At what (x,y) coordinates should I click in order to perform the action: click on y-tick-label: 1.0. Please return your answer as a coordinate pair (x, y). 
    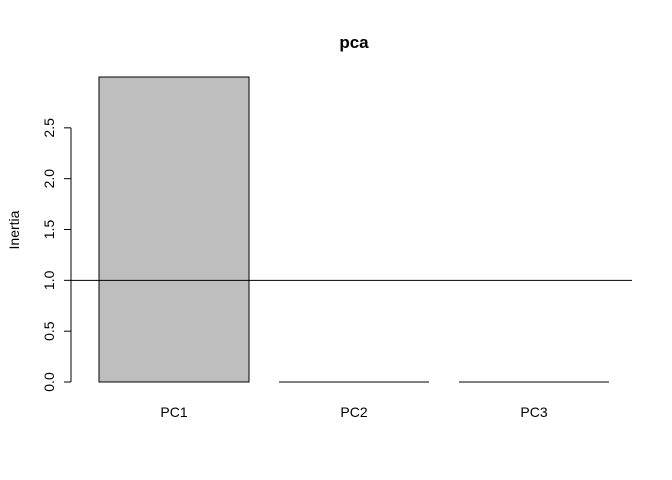
    Looking at the image, I should click on (49, 280).